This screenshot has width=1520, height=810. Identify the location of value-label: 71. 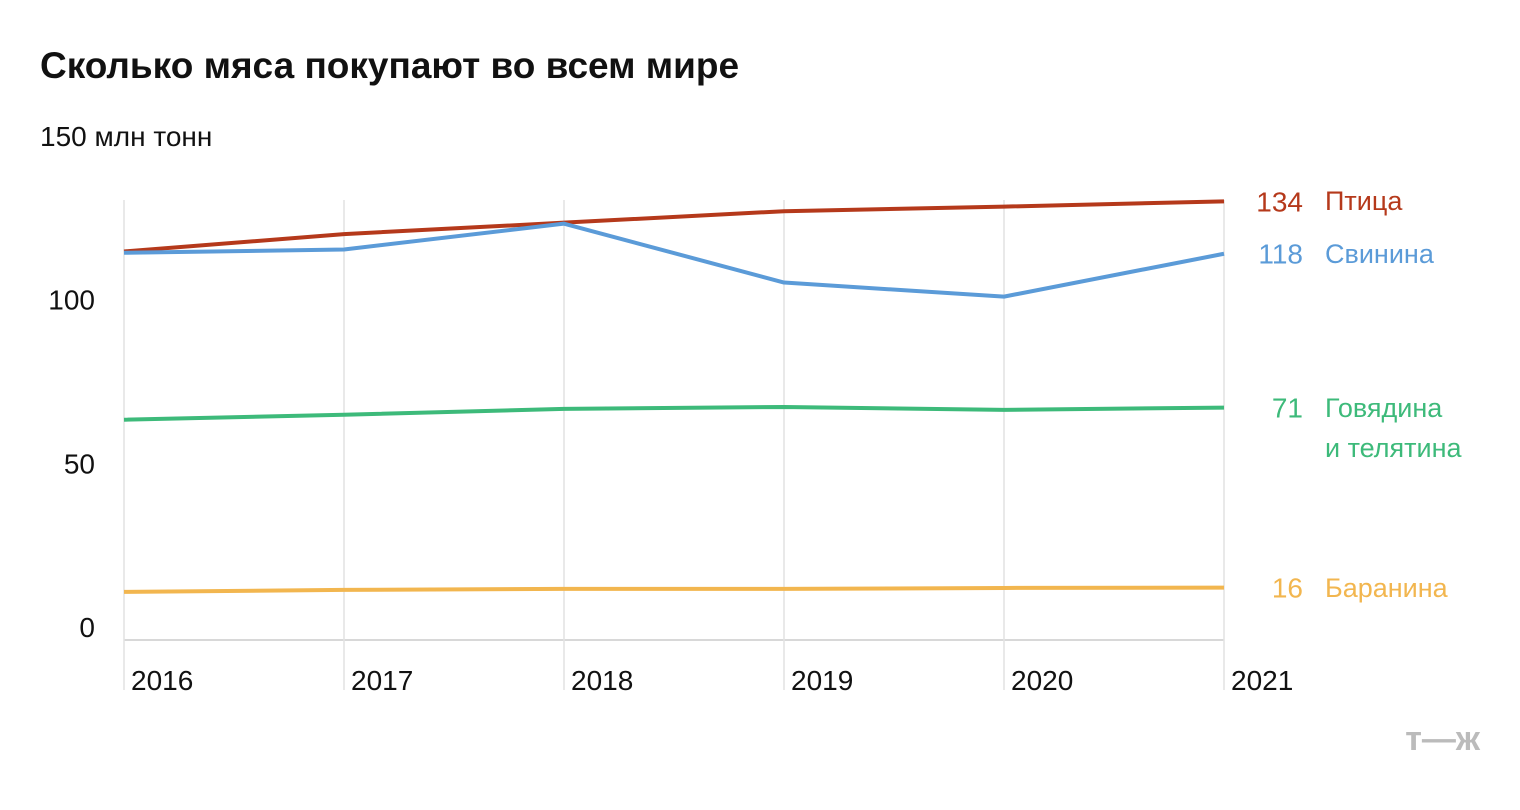
(1287, 408).